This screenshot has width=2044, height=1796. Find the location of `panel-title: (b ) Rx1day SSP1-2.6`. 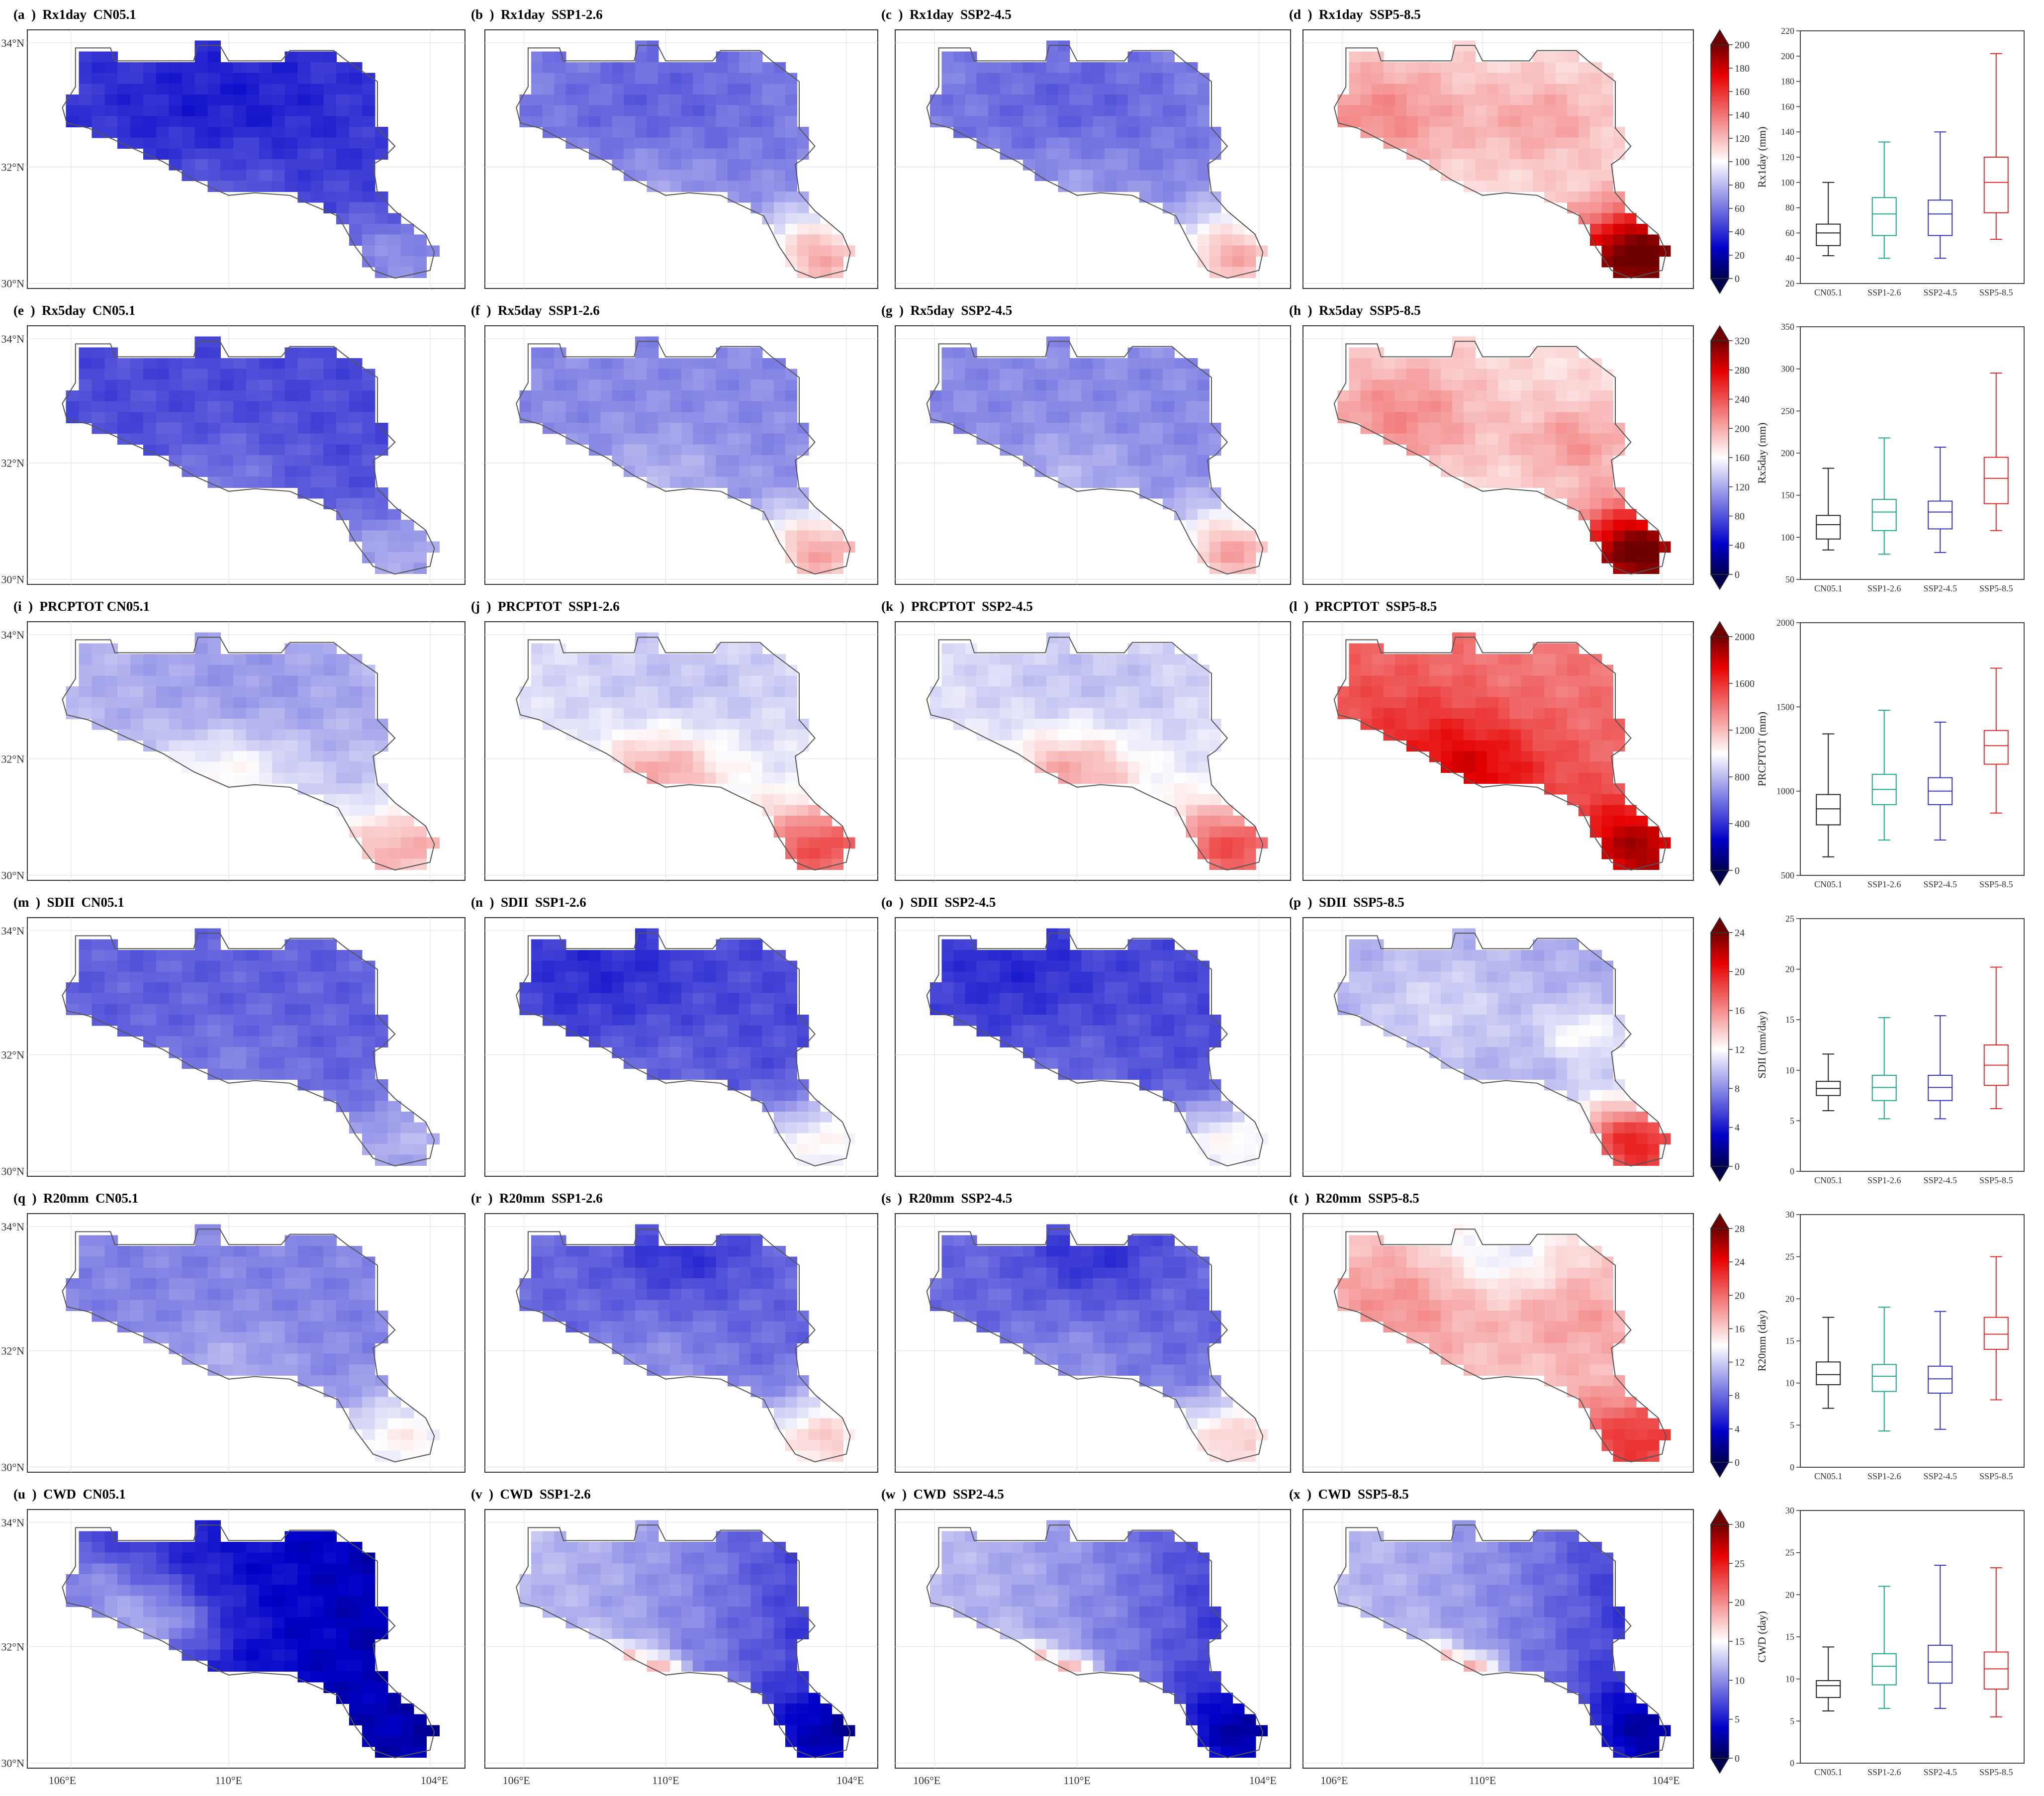

panel-title: (b ) Rx1day SSP1-2.6 is located at coordinates (537, 14).